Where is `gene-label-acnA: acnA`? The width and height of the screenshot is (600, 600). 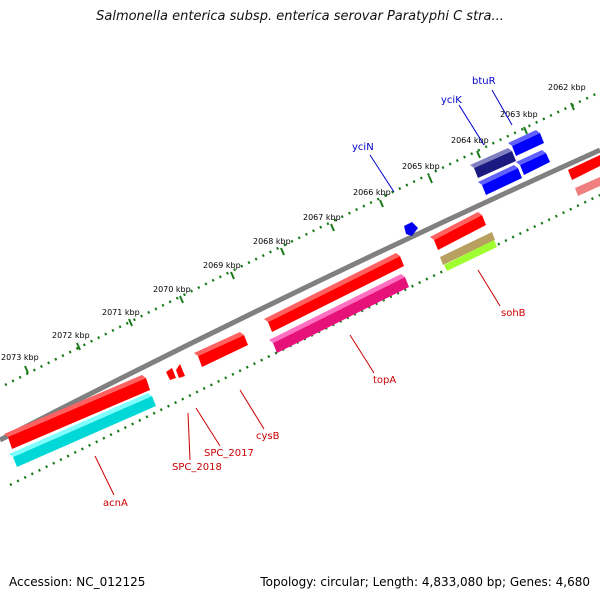
gene-label-acnA: acnA is located at coordinates (115, 503).